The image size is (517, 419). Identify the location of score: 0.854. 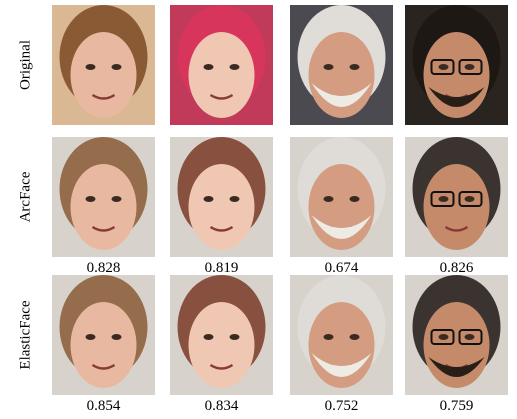
(104, 406).